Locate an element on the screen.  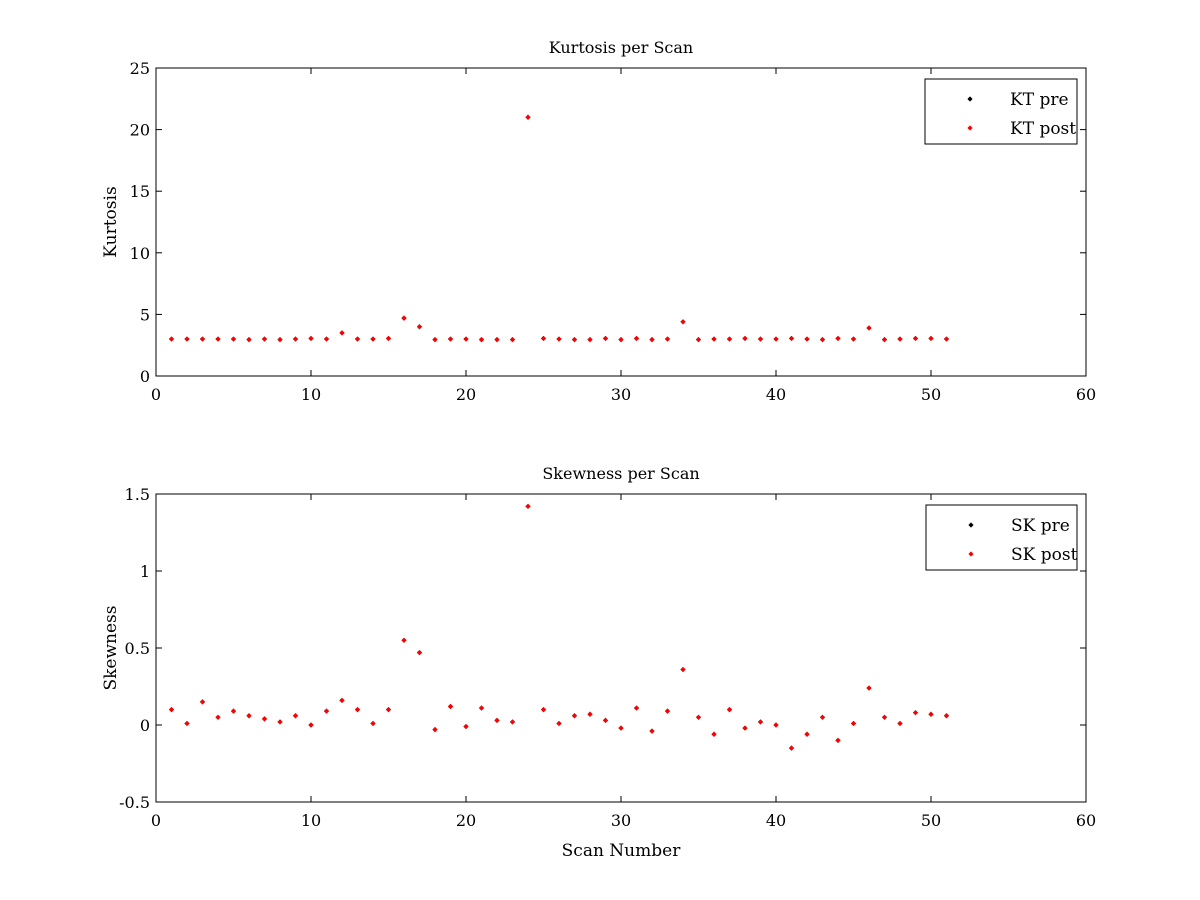
legend: KT pre KT post is located at coordinates (1001, 111).